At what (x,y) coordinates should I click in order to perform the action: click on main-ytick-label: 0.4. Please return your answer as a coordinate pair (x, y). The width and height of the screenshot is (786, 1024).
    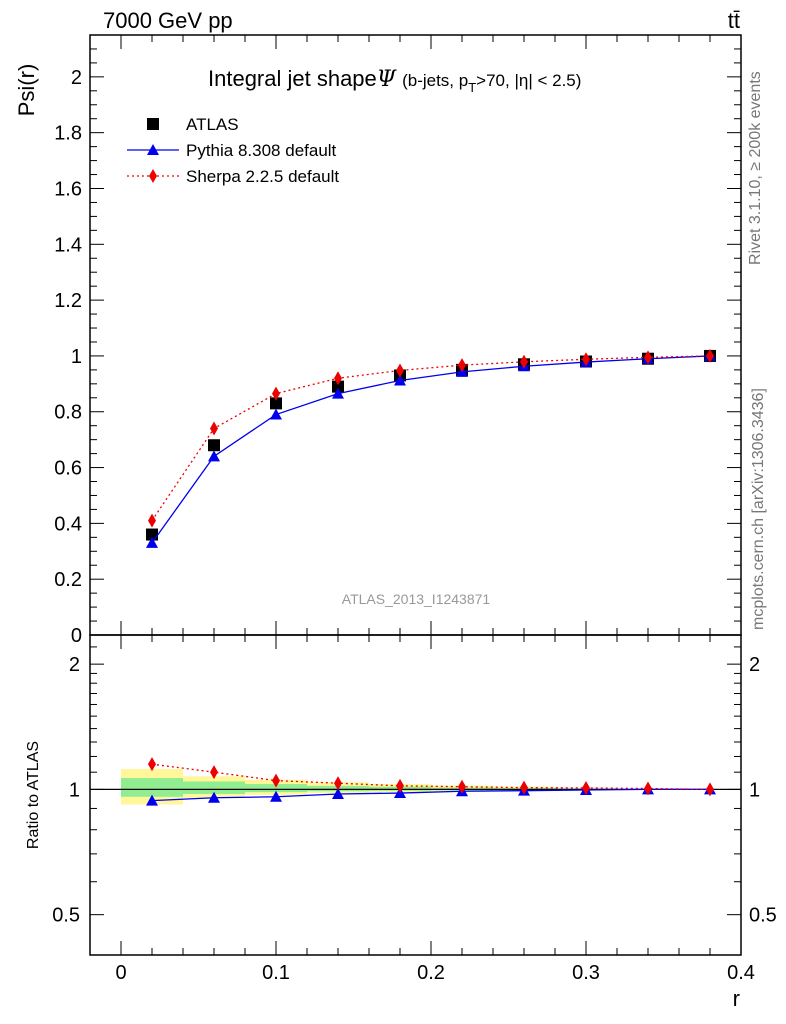
    Looking at the image, I should click on (68, 524).